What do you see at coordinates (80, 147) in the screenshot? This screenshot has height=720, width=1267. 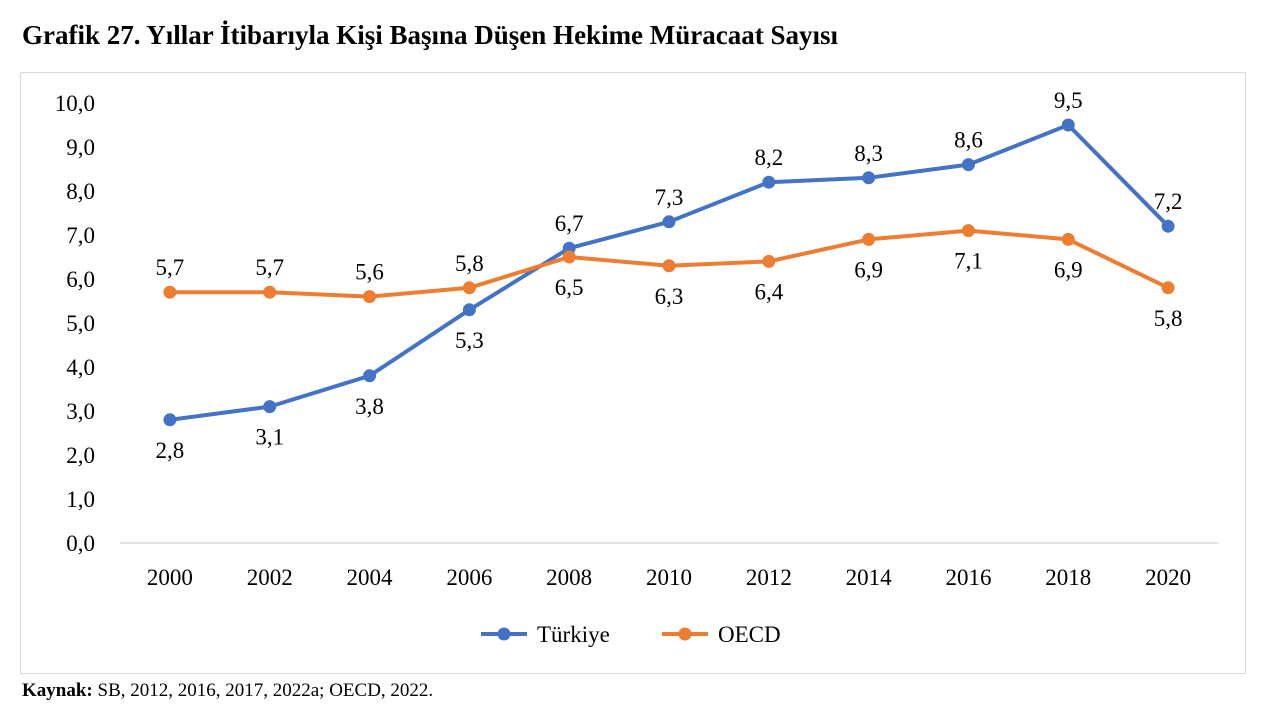 I see `y-tick-label: 9,0` at bounding box center [80, 147].